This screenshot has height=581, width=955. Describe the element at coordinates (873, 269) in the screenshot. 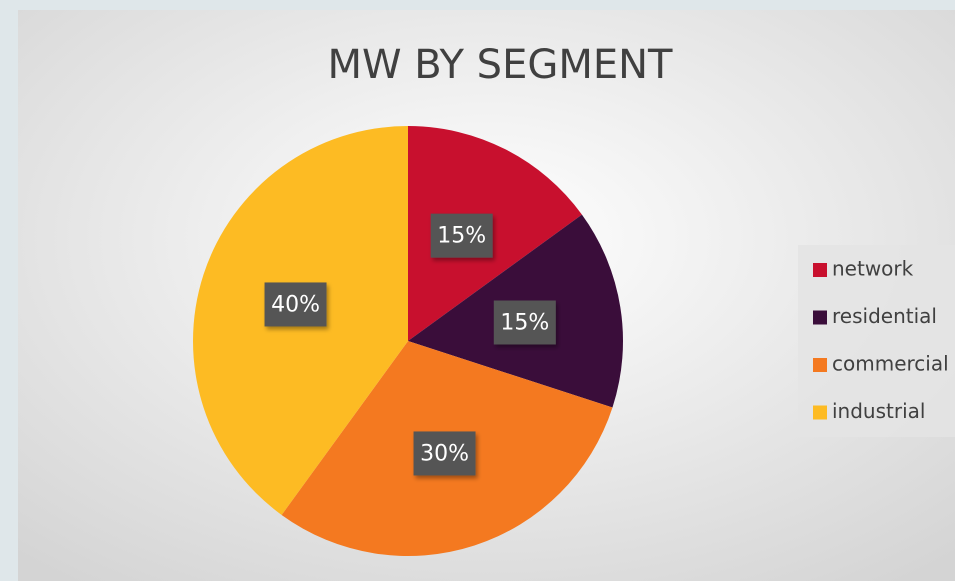

I see `legend-label: network` at that location.